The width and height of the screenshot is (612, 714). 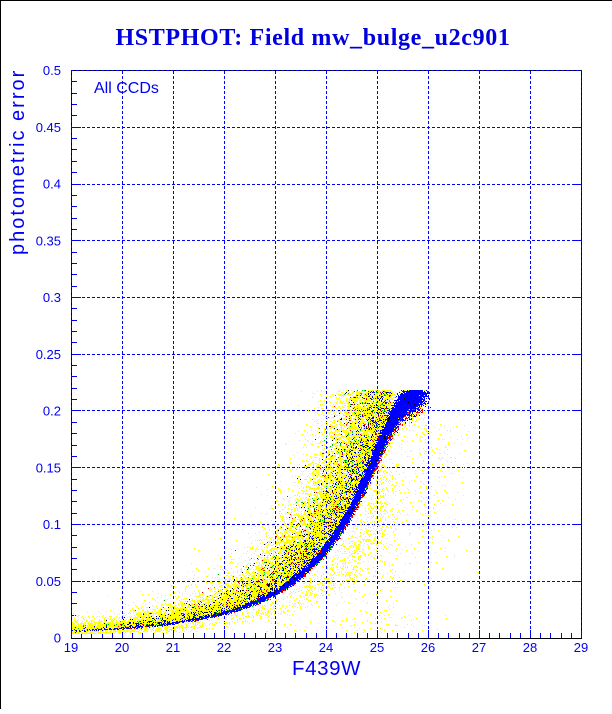 What do you see at coordinates (326, 668) in the screenshot?
I see `svg-text: F439W` at bounding box center [326, 668].